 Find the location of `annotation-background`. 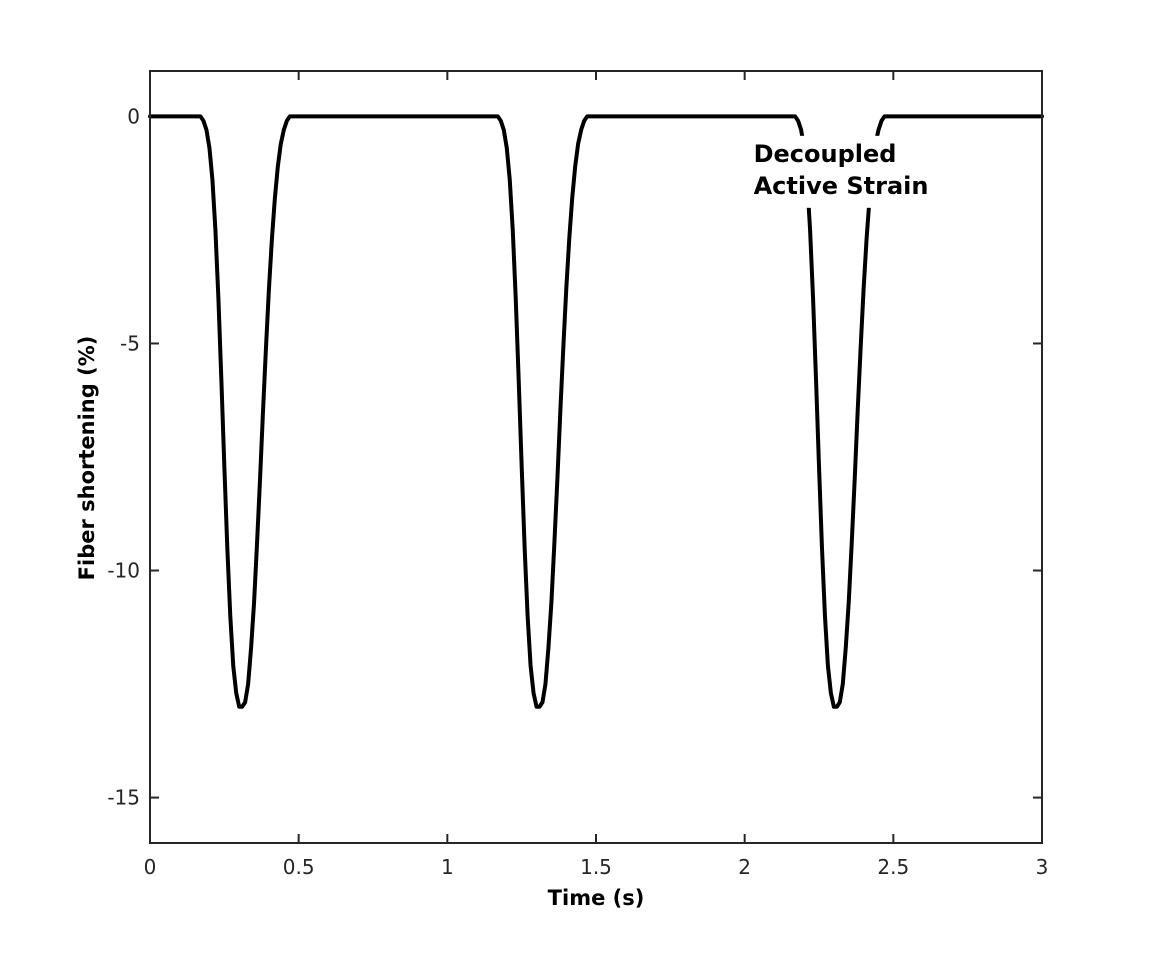

annotation-background is located at coordinates (850, 171).